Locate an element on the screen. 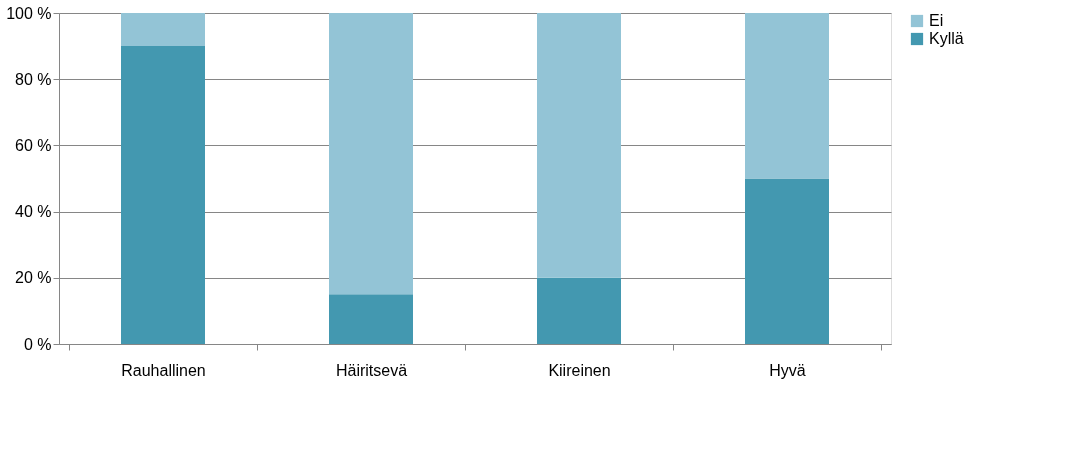 The height and width of the screenshot is (452, 1092). legend-label: Ei is located at coordinates (936, 20).